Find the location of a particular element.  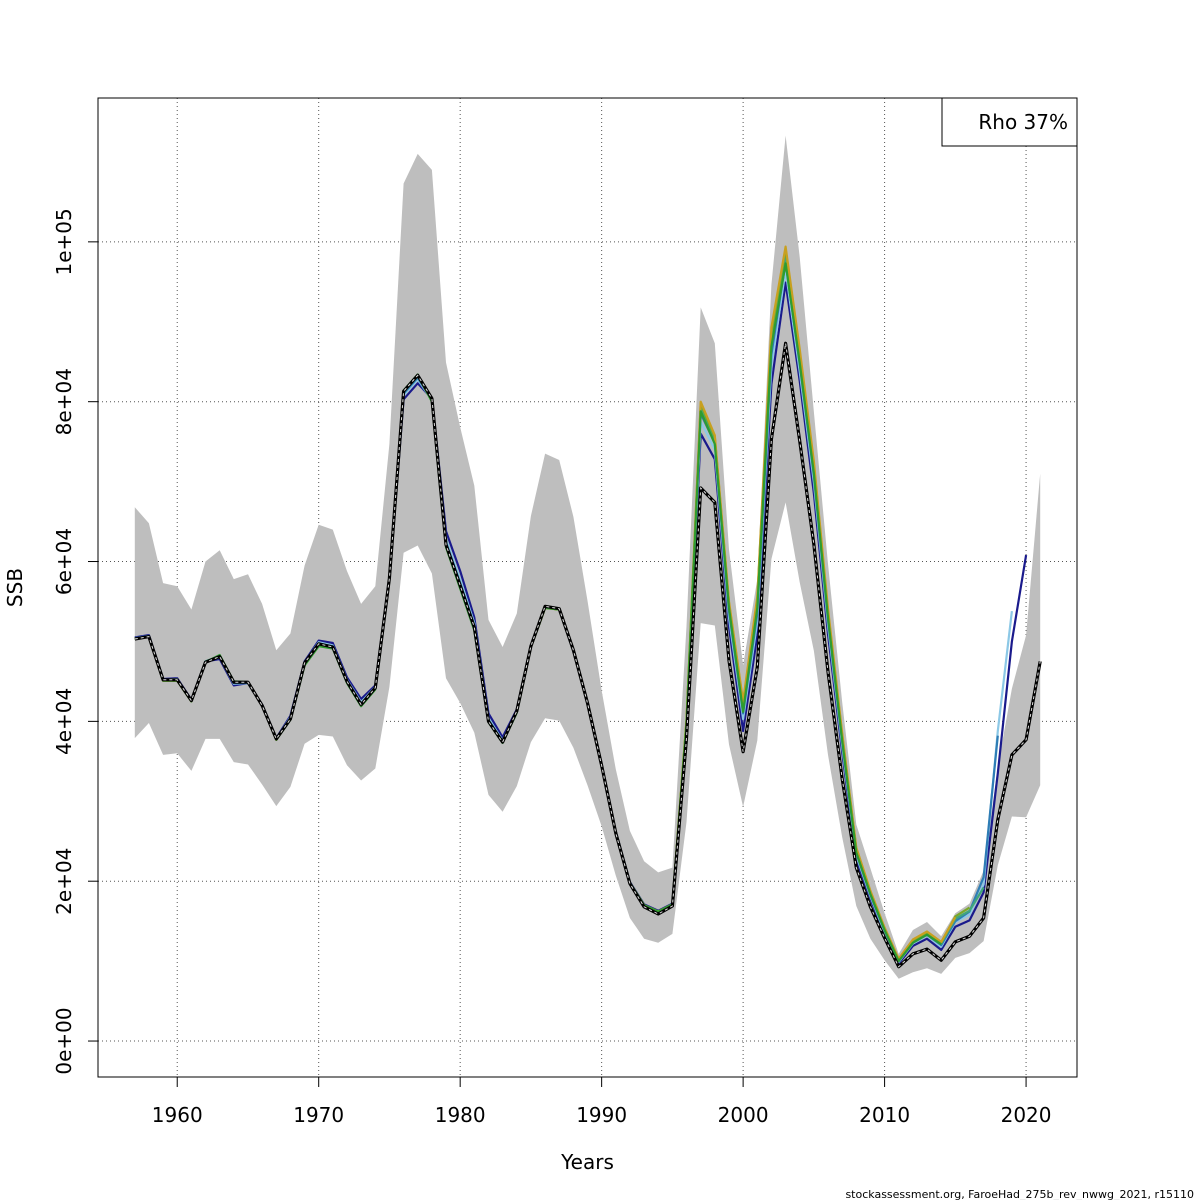

x-tick-label: 2010 is located at coordinates (884, 1115).